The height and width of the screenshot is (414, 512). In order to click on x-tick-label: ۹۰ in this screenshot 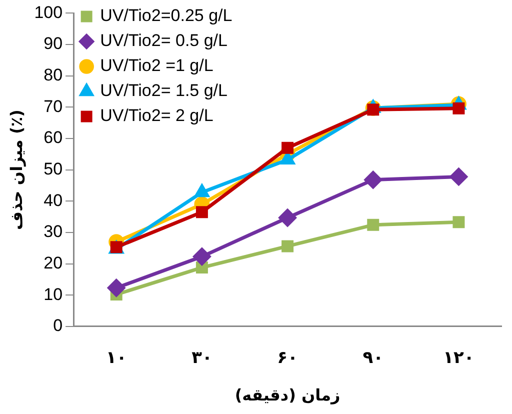, I will do `click(373, 358)`.